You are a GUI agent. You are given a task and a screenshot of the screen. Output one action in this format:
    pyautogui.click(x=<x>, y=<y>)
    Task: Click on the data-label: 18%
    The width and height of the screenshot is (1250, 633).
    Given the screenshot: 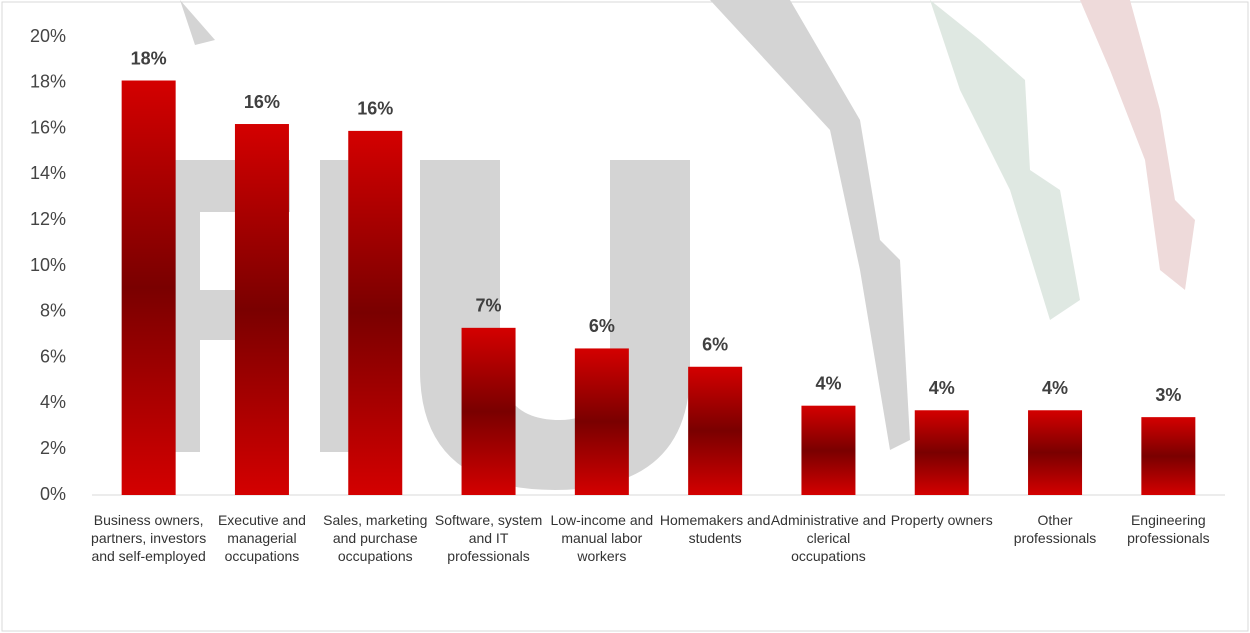 What is the action you would take?
    pyautogui.click(x=149, y=58)
    